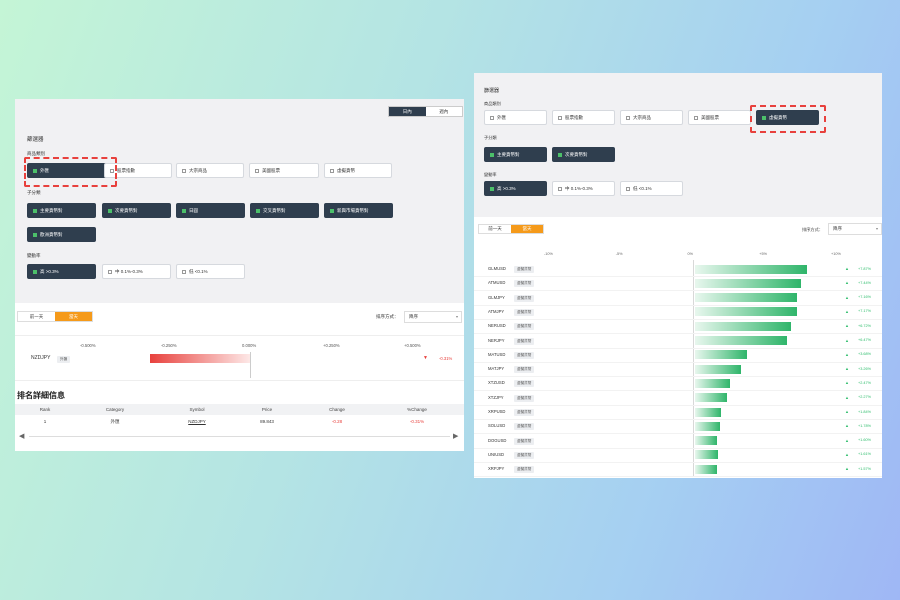 The image size is (900, 600). What do you see at coordinates (496, 469) in the screenshot?
I see `symbol-label: XRPJPY` at bounding box center [496, 469].